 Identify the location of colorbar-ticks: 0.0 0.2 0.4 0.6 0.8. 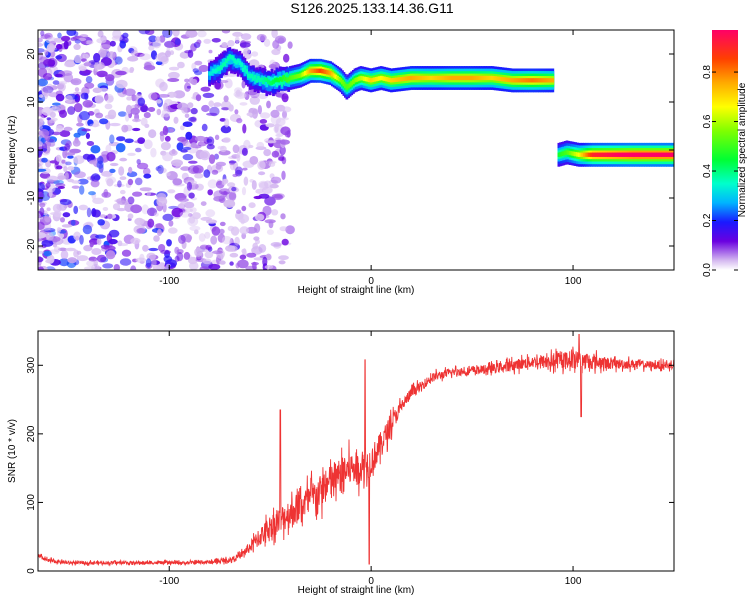
(720, 171).